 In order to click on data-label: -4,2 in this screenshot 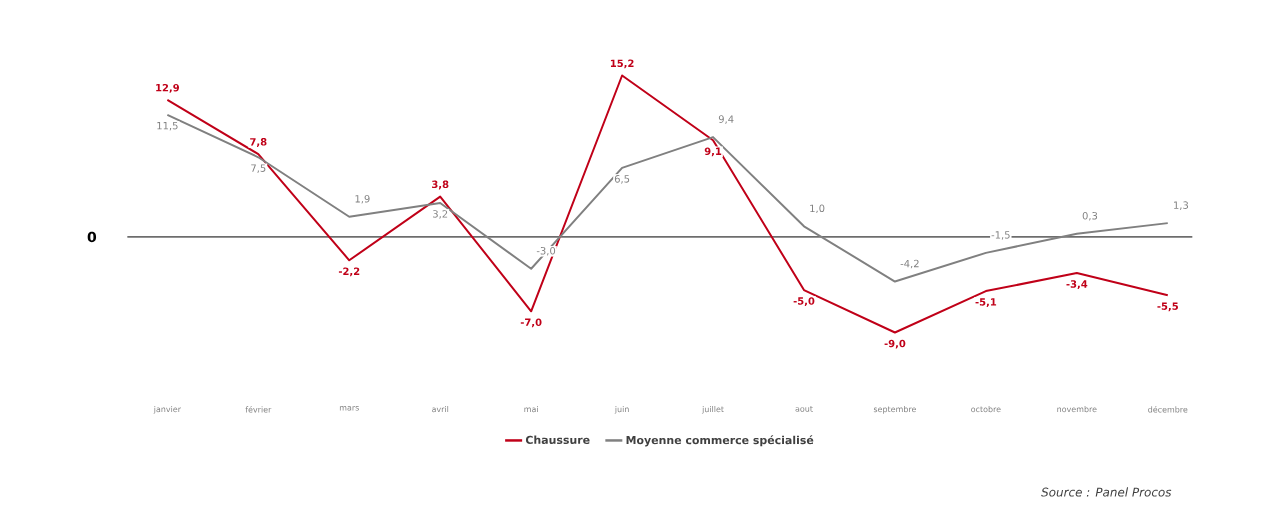, I will do `click(909, 264)`.